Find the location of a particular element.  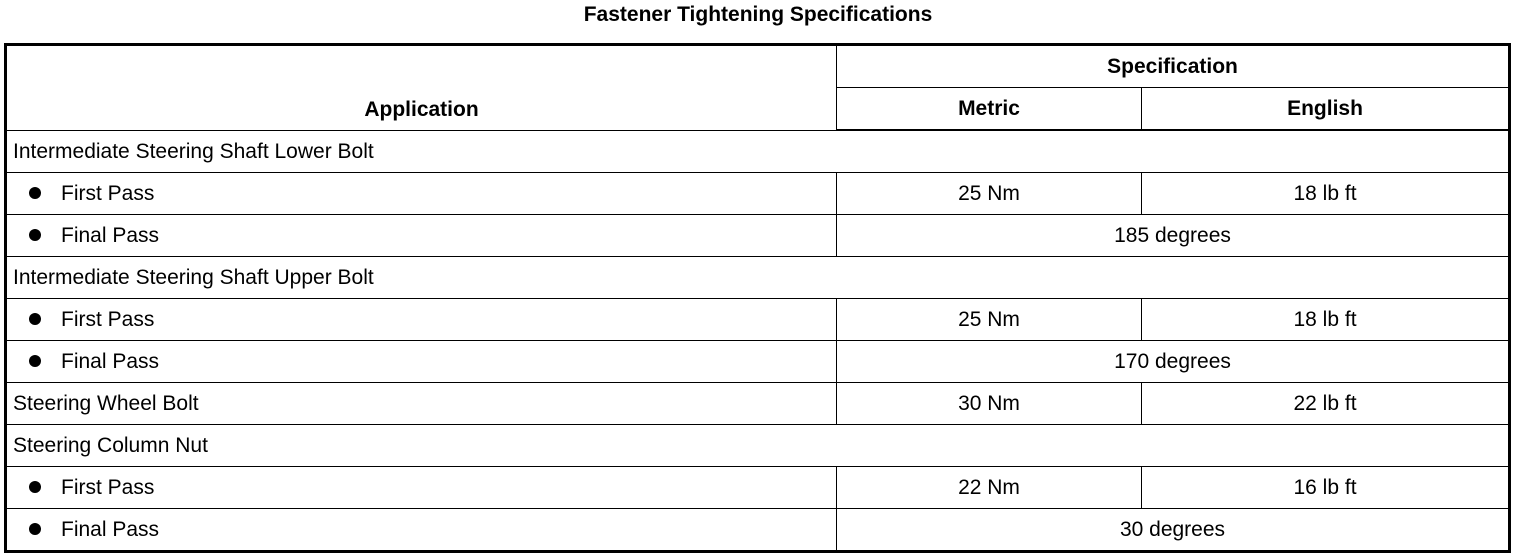

application-label: Intermediate Steering Shaft Lower Bolt is located at coordinates (193, 151).